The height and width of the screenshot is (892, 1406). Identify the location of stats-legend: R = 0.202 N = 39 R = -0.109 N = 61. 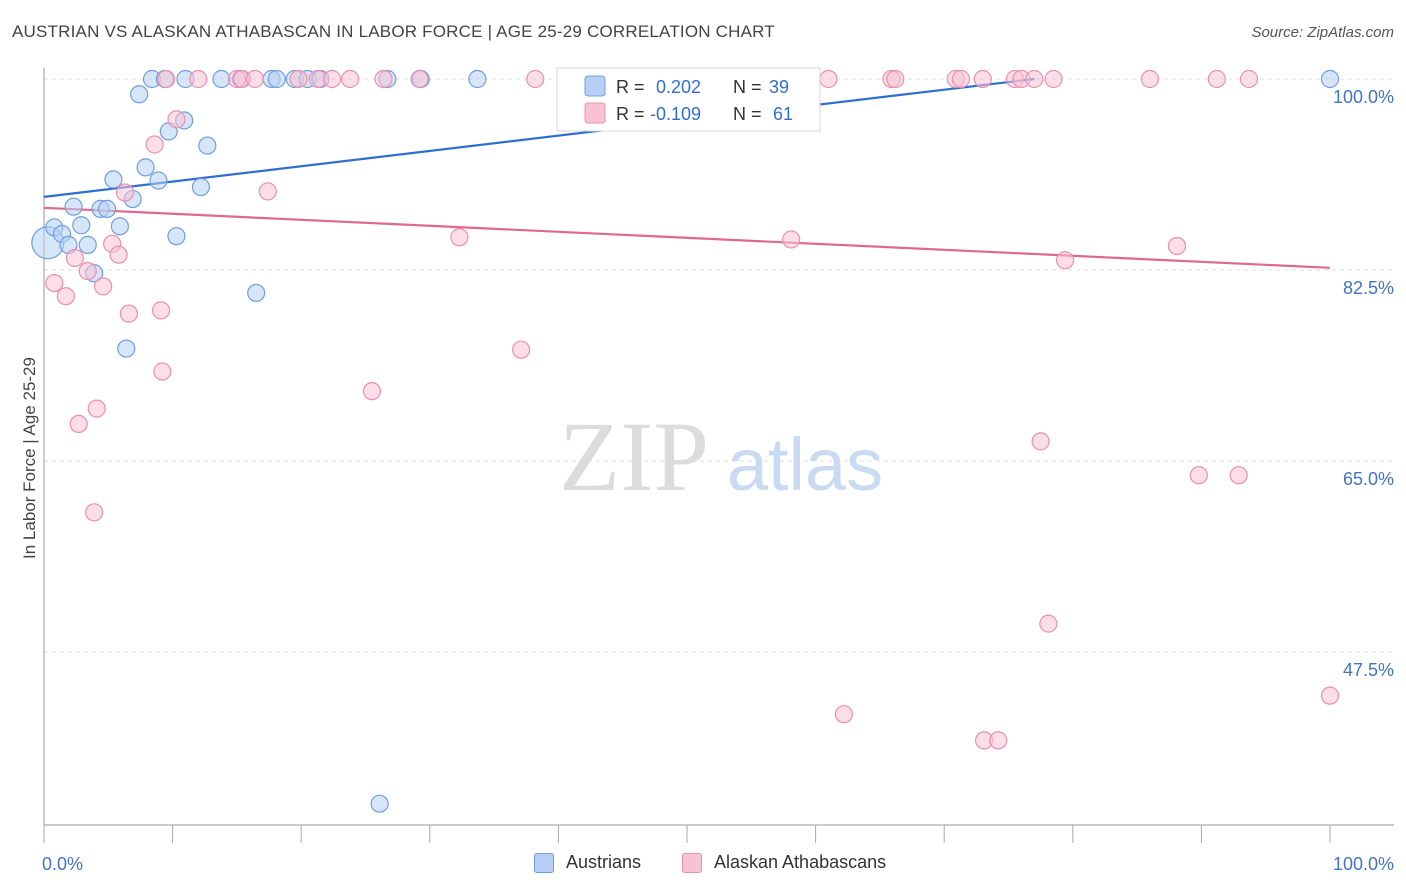
(688, 99).